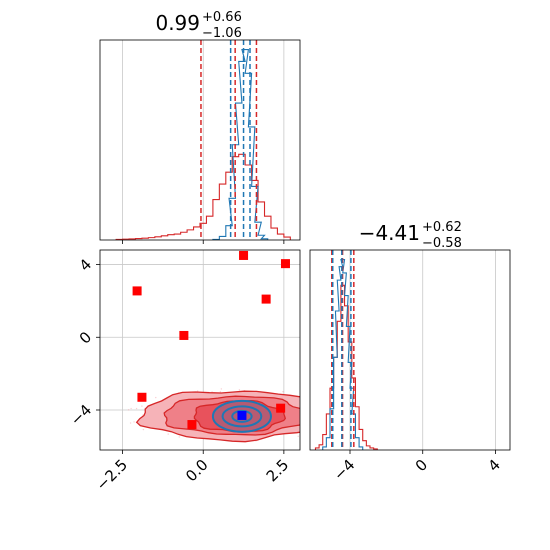  I want to click on histograms-top-left, so click(203, 144).